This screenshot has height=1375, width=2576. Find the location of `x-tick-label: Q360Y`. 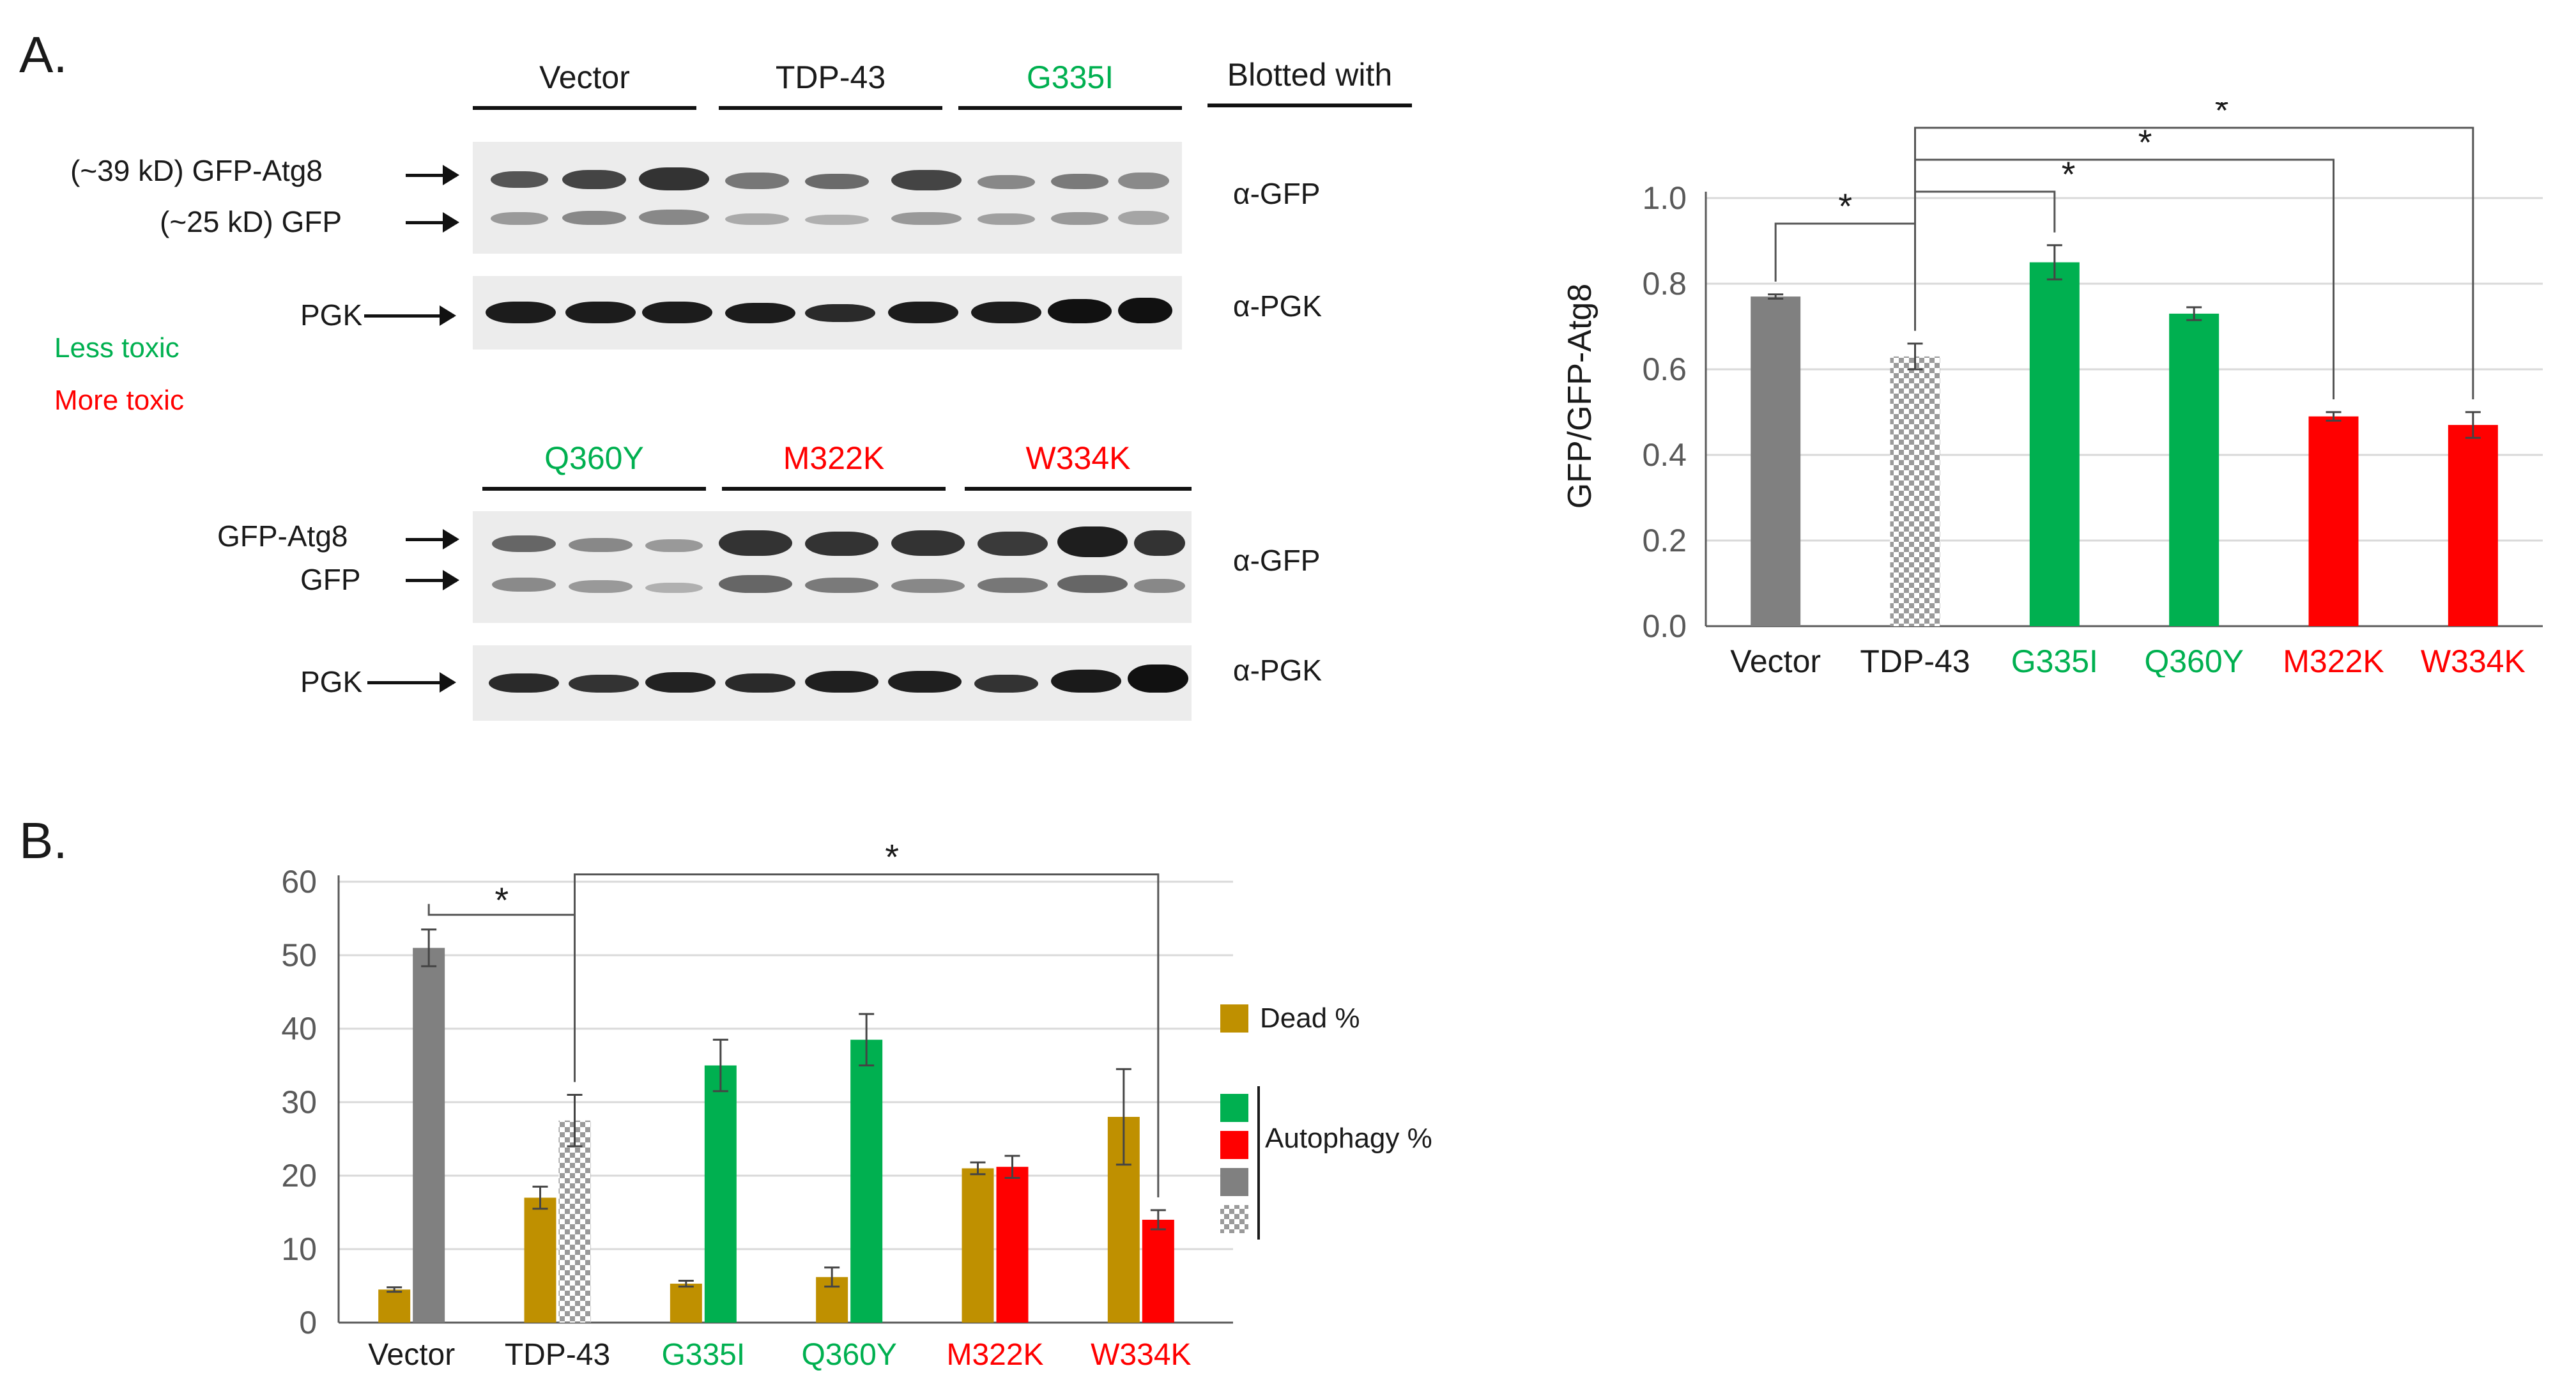

x-tick-label: Q360Y is located at coordinates (2194, 660).